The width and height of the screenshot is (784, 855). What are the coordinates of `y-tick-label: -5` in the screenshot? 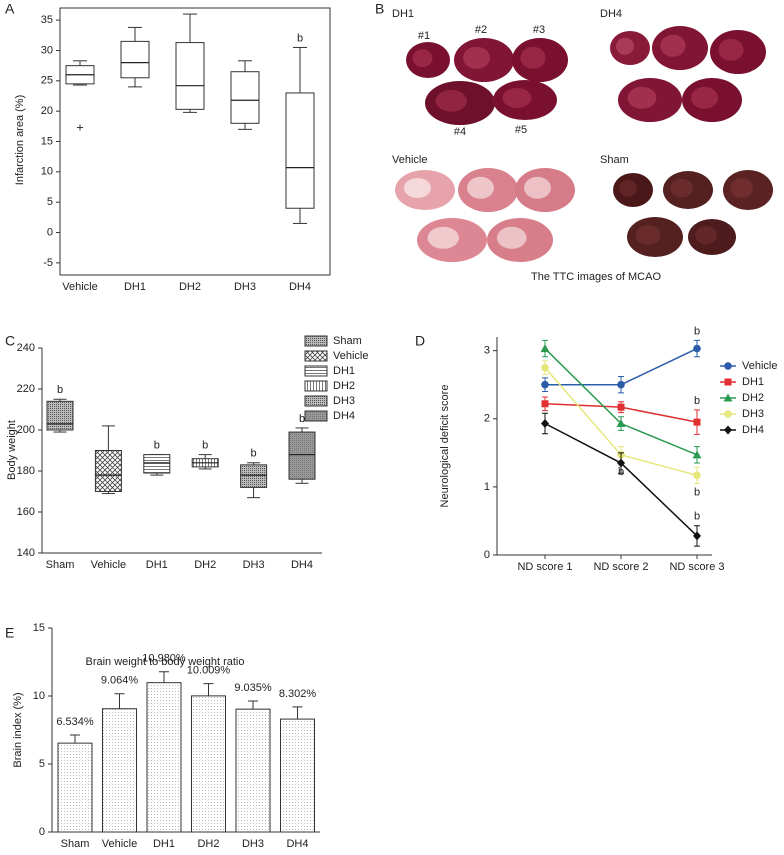 It's located at (48, 263).